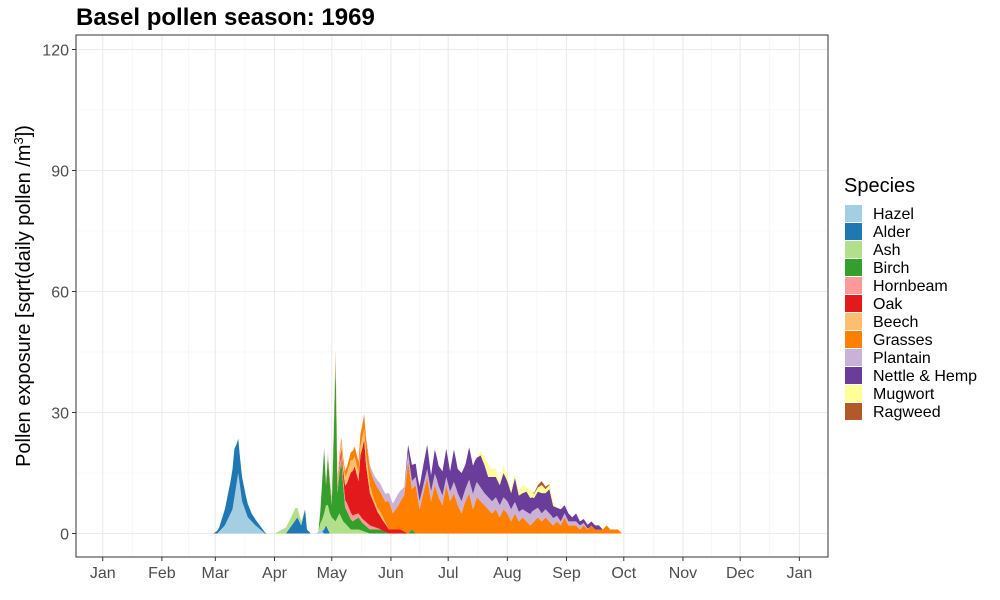 The width and height of the screenshot is (1000, 600). Describe the element at coordinates (891, 268) in the screenshot. I see `legend-label-birch: Birch` at that location.